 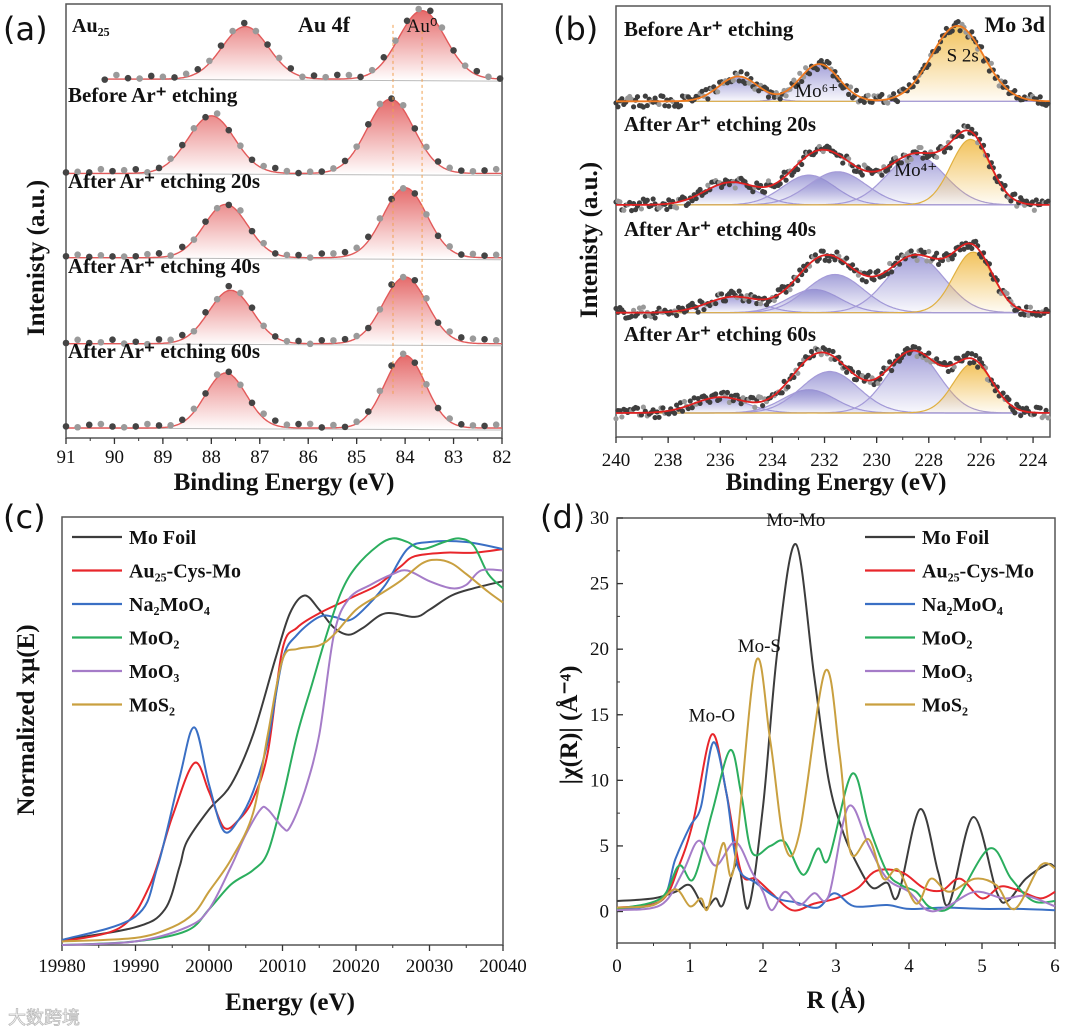 What do you see at coordinates (284, 222) in the screenshot?
I see `peak-area` at bounding box center [284, 222].